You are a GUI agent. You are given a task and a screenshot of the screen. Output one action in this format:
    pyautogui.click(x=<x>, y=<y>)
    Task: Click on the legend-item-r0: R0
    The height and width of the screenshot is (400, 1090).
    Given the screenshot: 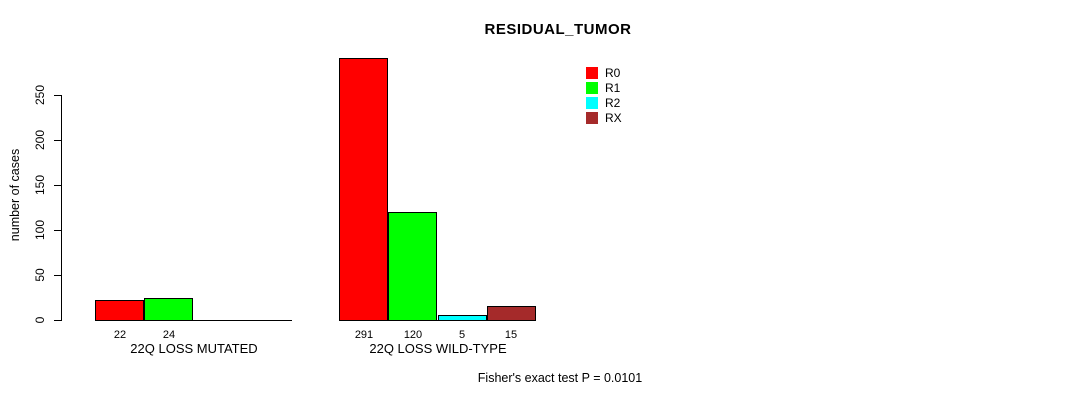 What is the action you would take?
    pyautogui.click(x=604, y=73)
    